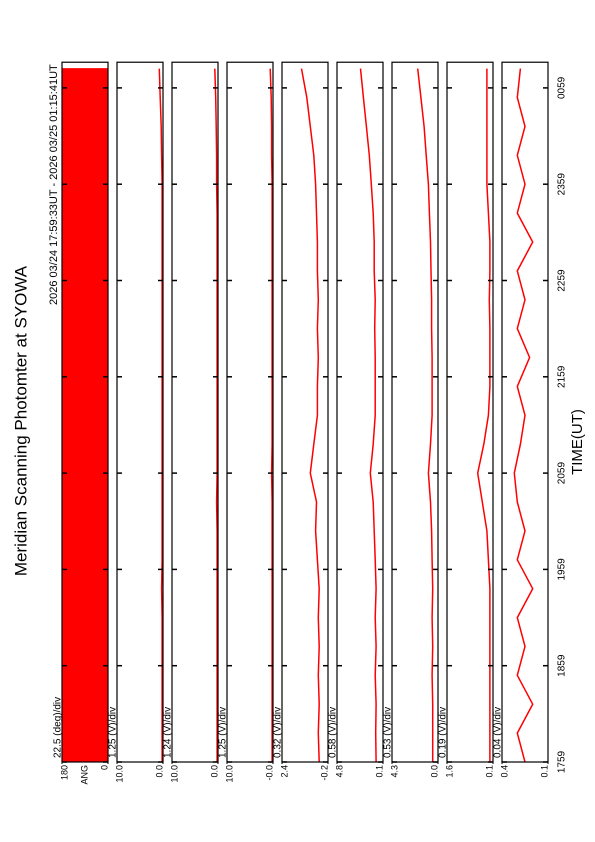 Image resolution: width=595 pixels, height=842 pixels. I want to click on x-tick-label: 2259, so click(562, 280).